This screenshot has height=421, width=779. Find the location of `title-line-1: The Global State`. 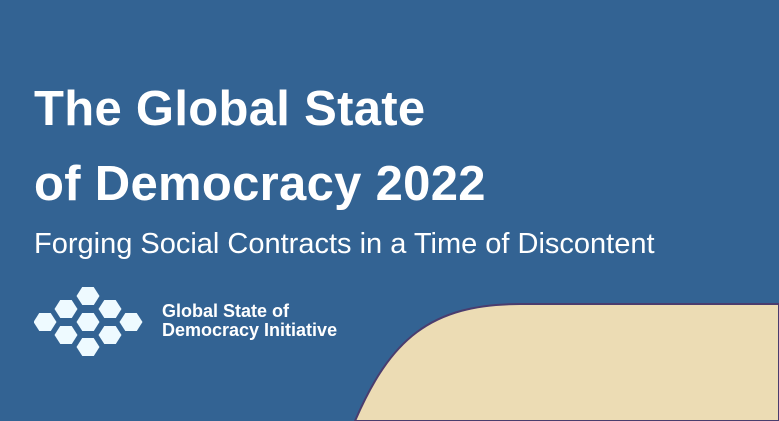

title-line-1: The Global State is located at coordinates (230, 109).